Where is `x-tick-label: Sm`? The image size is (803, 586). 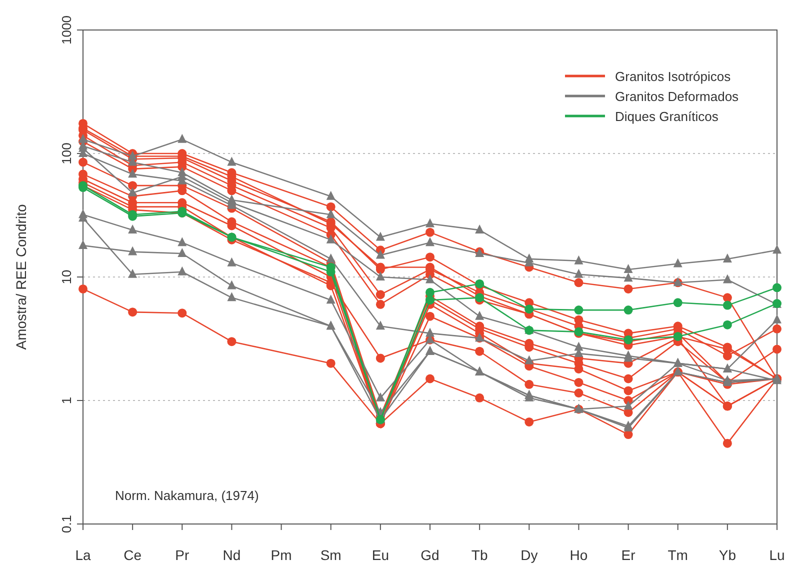
x-tick-label: Sm is located at coordinates (331, 555).